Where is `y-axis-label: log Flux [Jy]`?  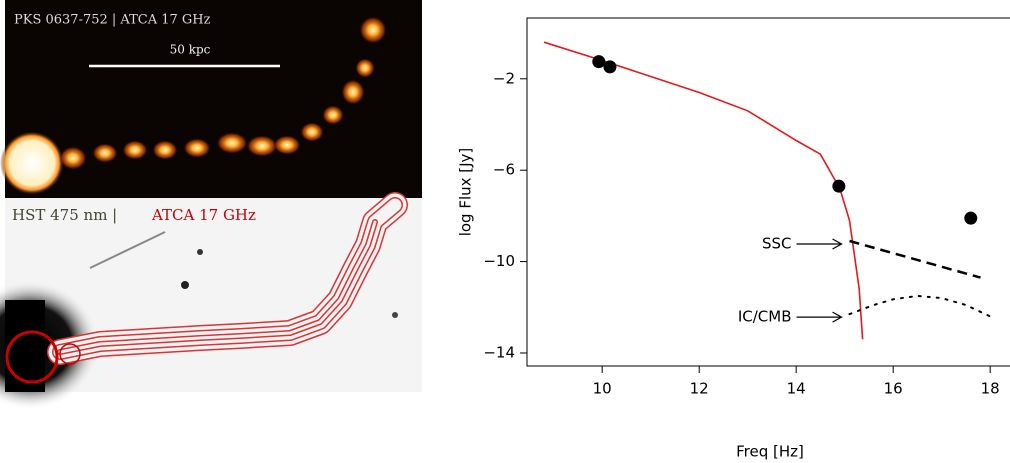
y-axis-label: log Flux [Jy] is located at coordinates (466, 192).